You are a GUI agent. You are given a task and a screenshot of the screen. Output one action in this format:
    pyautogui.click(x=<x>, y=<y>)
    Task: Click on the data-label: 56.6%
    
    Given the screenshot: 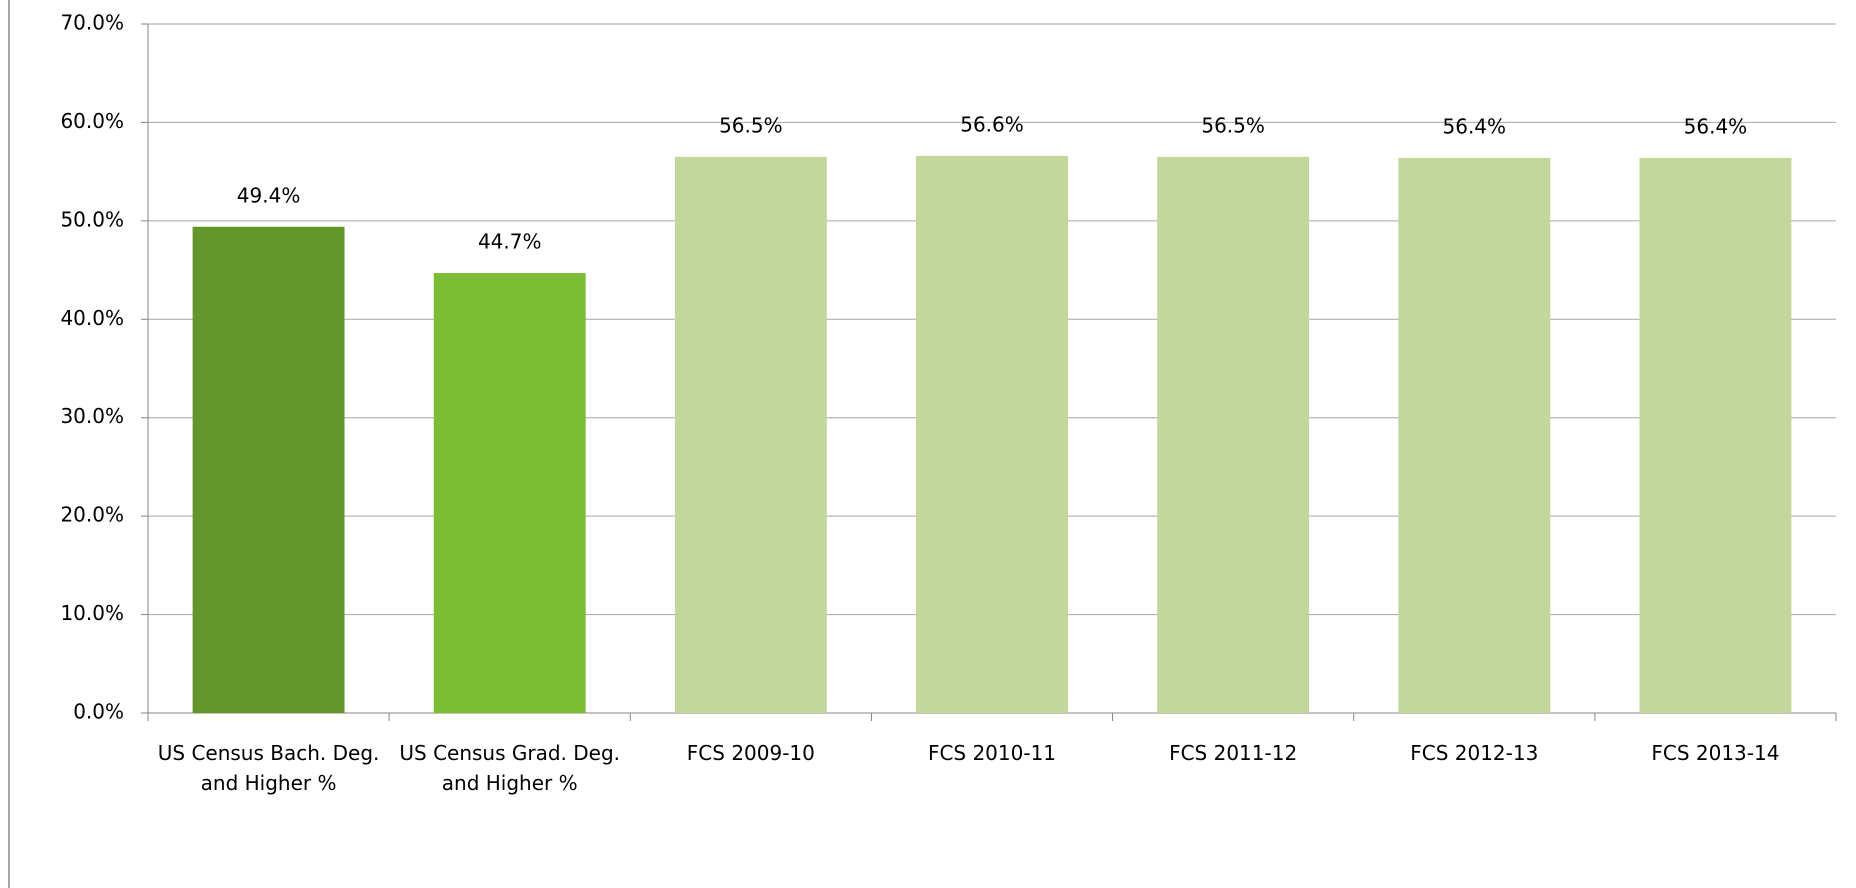 What is the action you would take?
    pyautogui.click(x=992, y=124)
    